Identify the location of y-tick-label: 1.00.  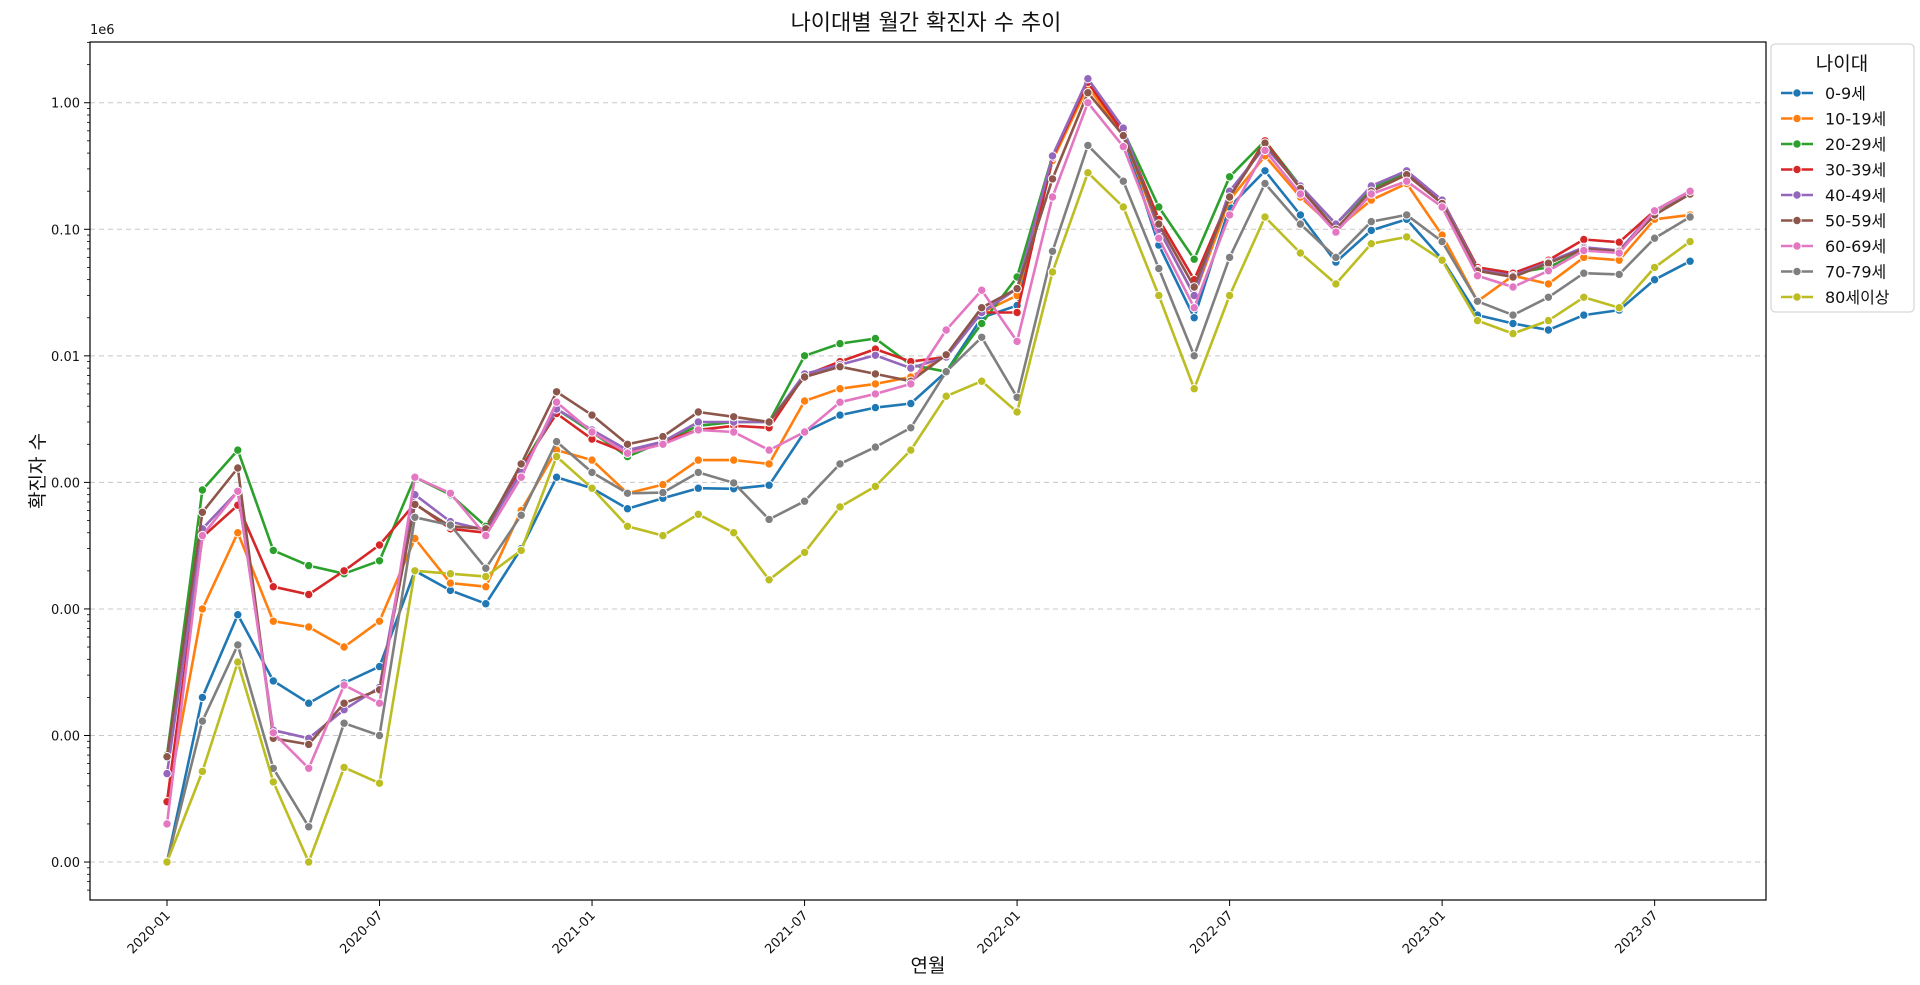
(65, 104).